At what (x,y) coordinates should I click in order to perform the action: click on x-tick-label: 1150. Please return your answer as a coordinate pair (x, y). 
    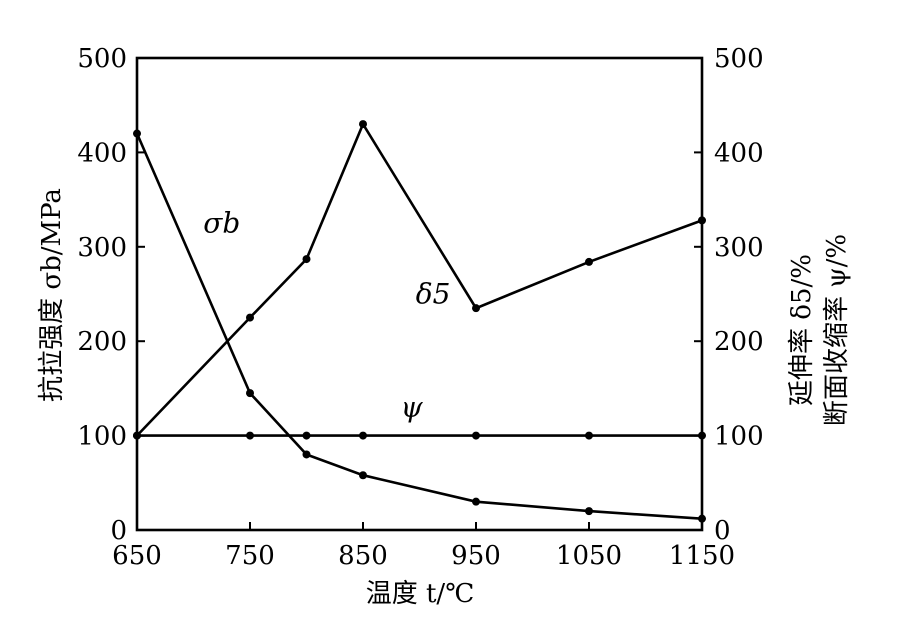
    Looking at the image, I should click on (702, 556).